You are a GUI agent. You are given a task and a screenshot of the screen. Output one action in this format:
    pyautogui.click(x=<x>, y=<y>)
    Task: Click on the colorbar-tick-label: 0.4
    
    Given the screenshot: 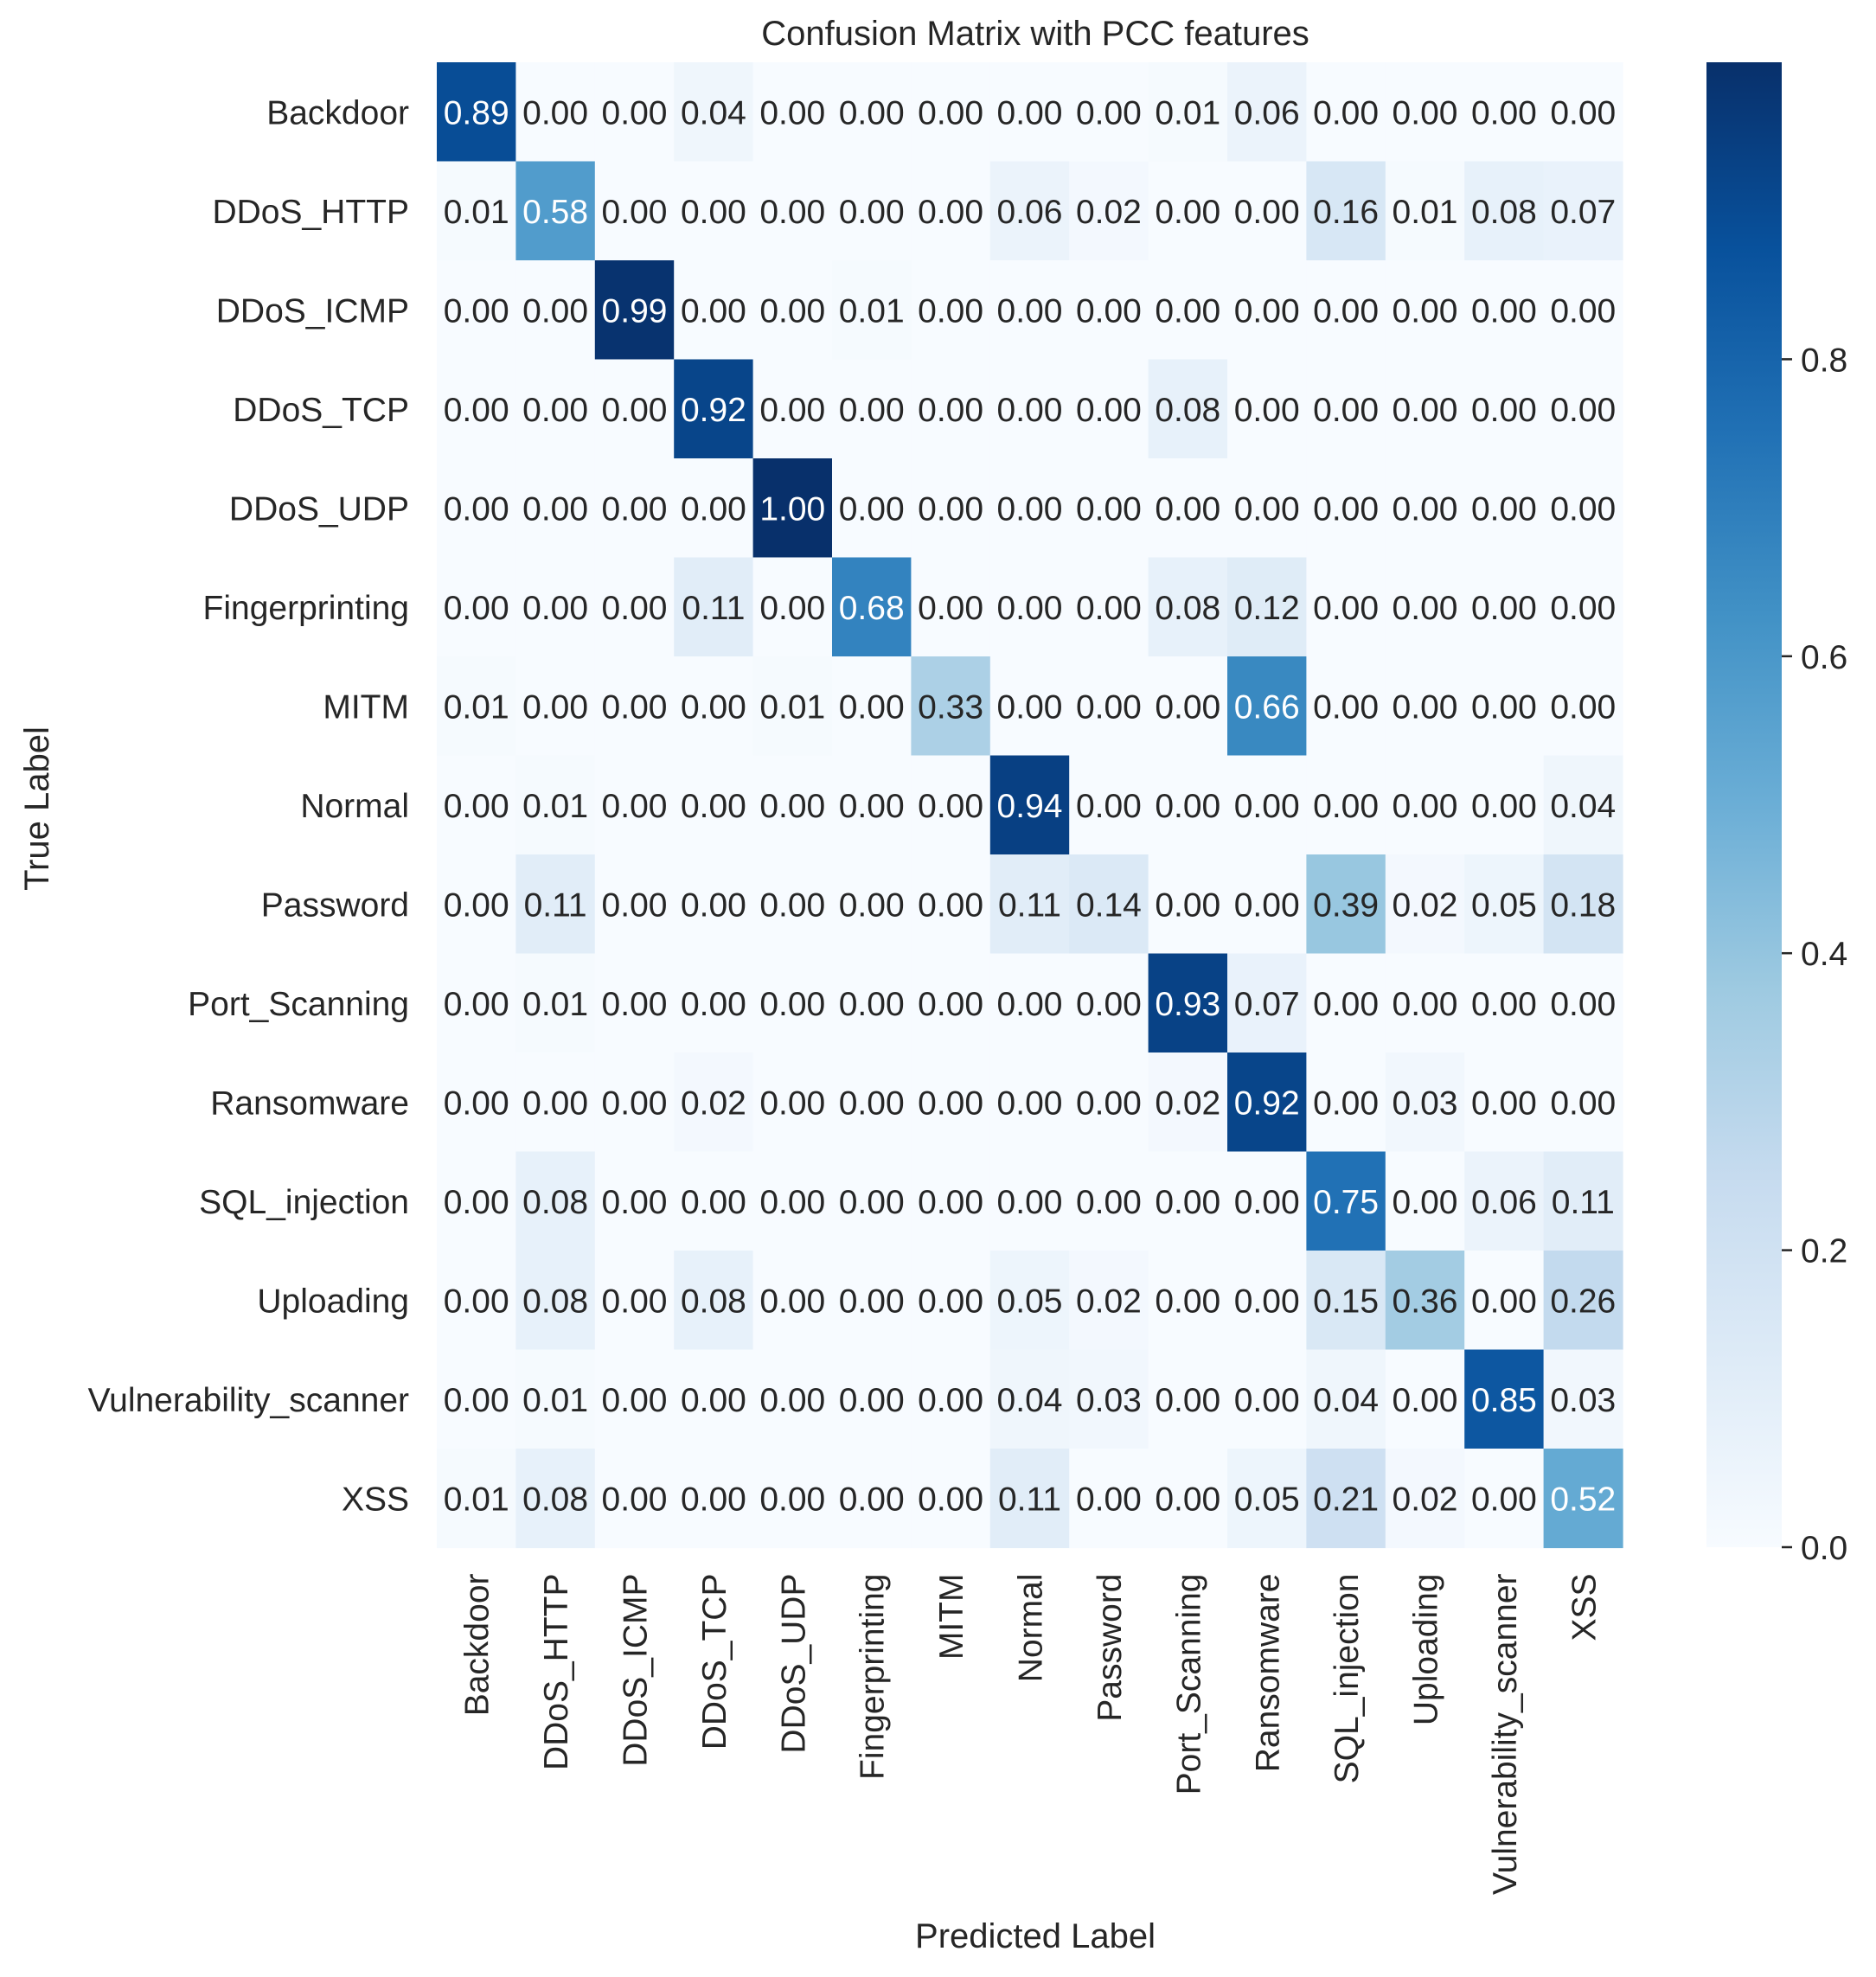 What is the action you would take?
    pyautogui.click(x=1824, y=954)
    